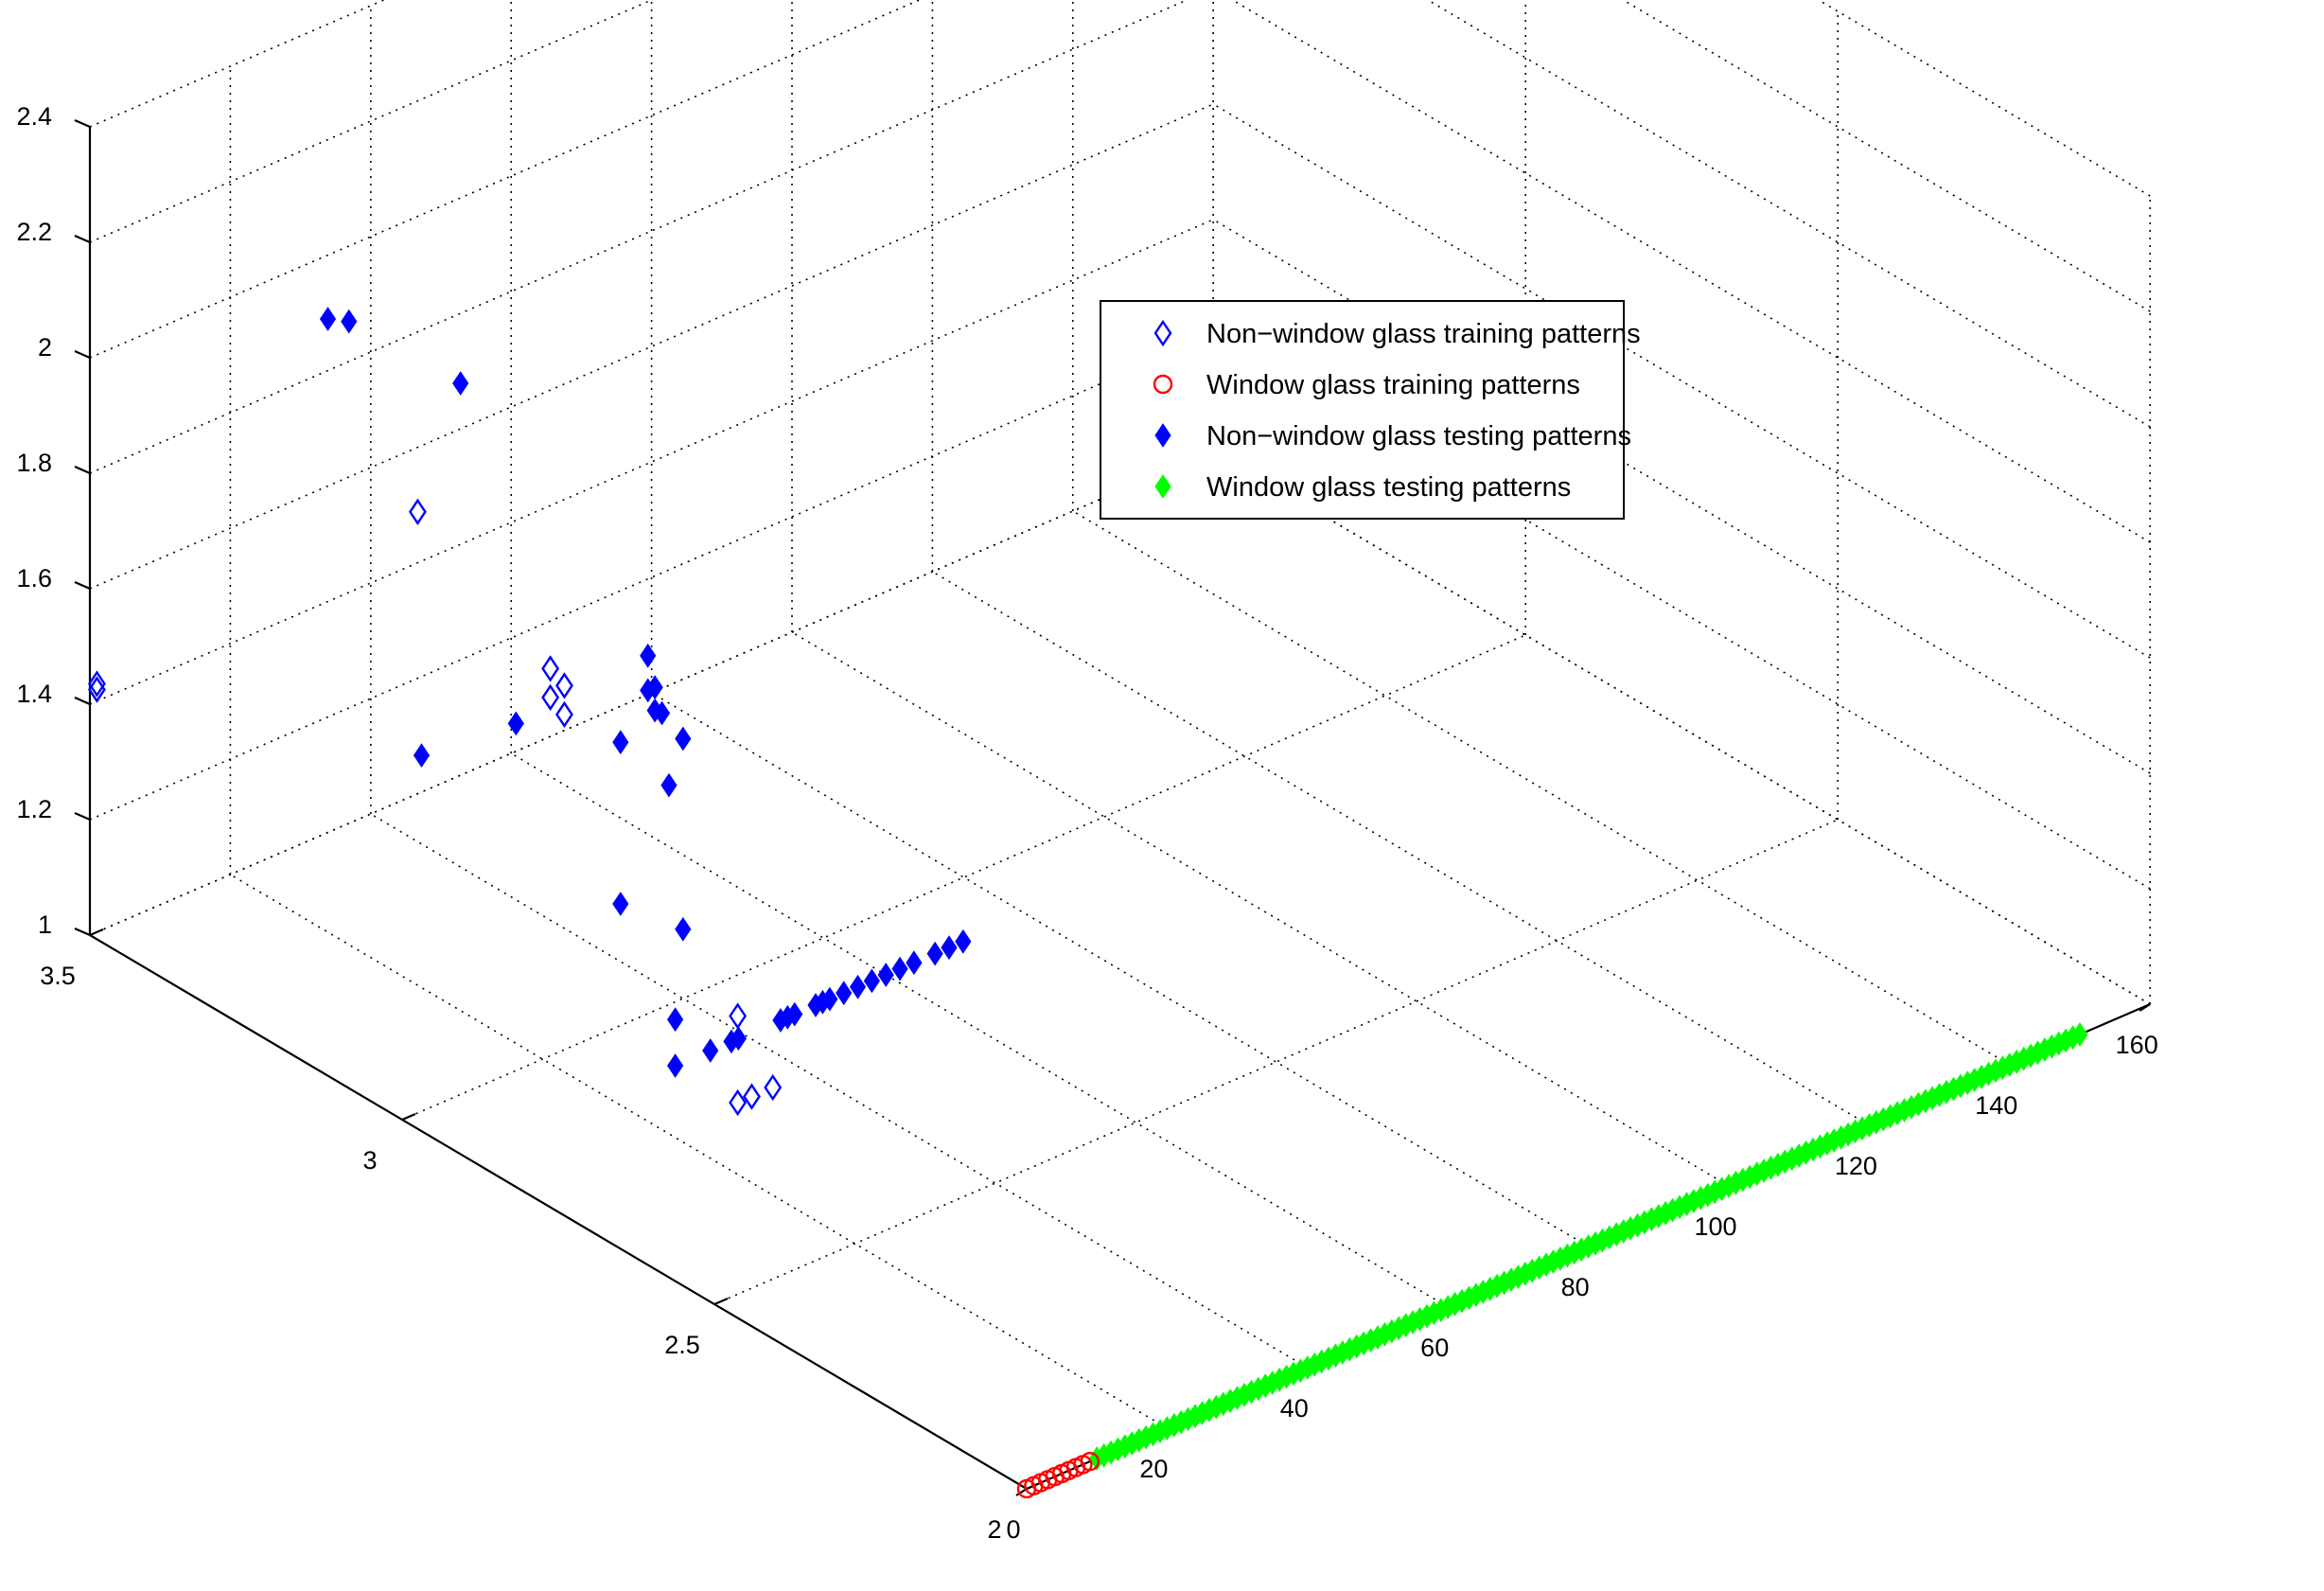 Image resolution: width=2324 pixels, height=1591 pixels. I want to click on x-tick-label: 100, so click(1715, 1226).